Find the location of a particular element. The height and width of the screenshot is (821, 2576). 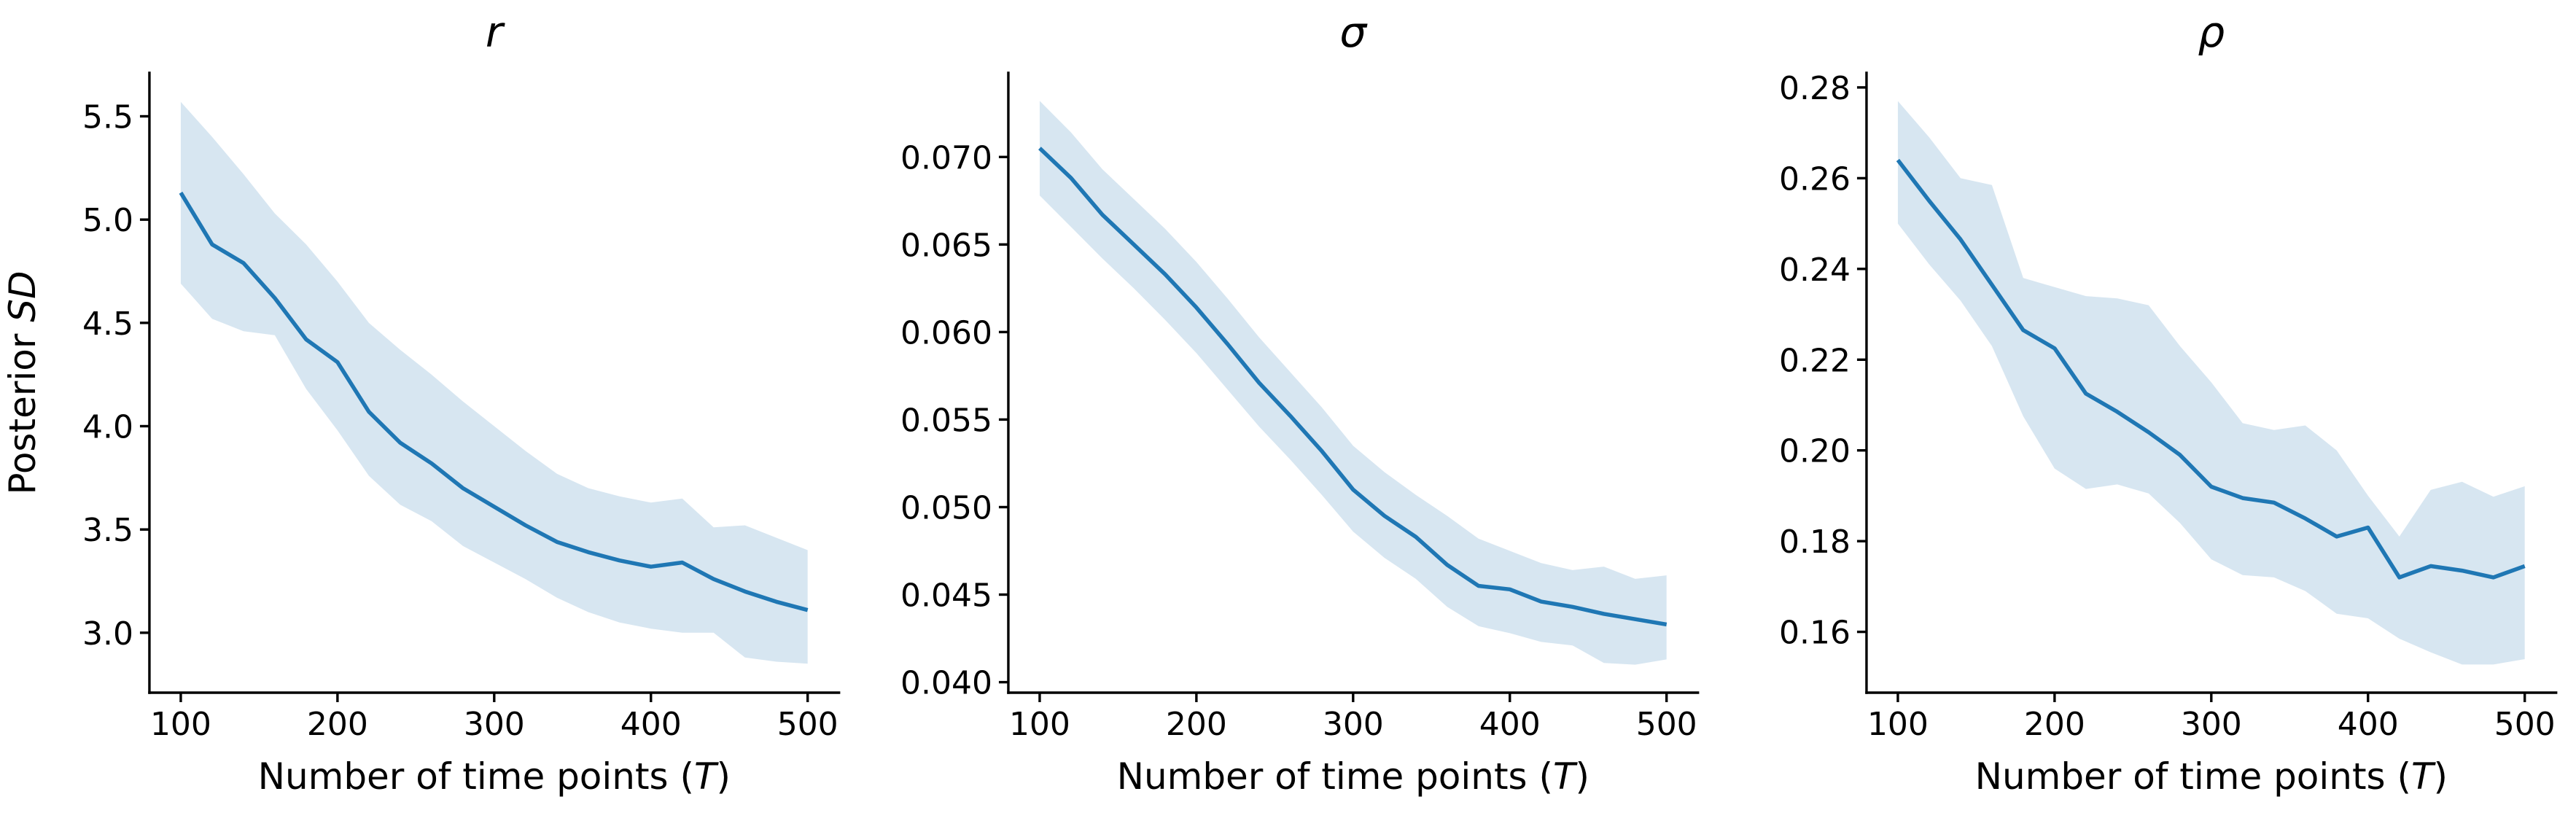

y-tick-label: 0.28 is located at coordinates (1815, 88).